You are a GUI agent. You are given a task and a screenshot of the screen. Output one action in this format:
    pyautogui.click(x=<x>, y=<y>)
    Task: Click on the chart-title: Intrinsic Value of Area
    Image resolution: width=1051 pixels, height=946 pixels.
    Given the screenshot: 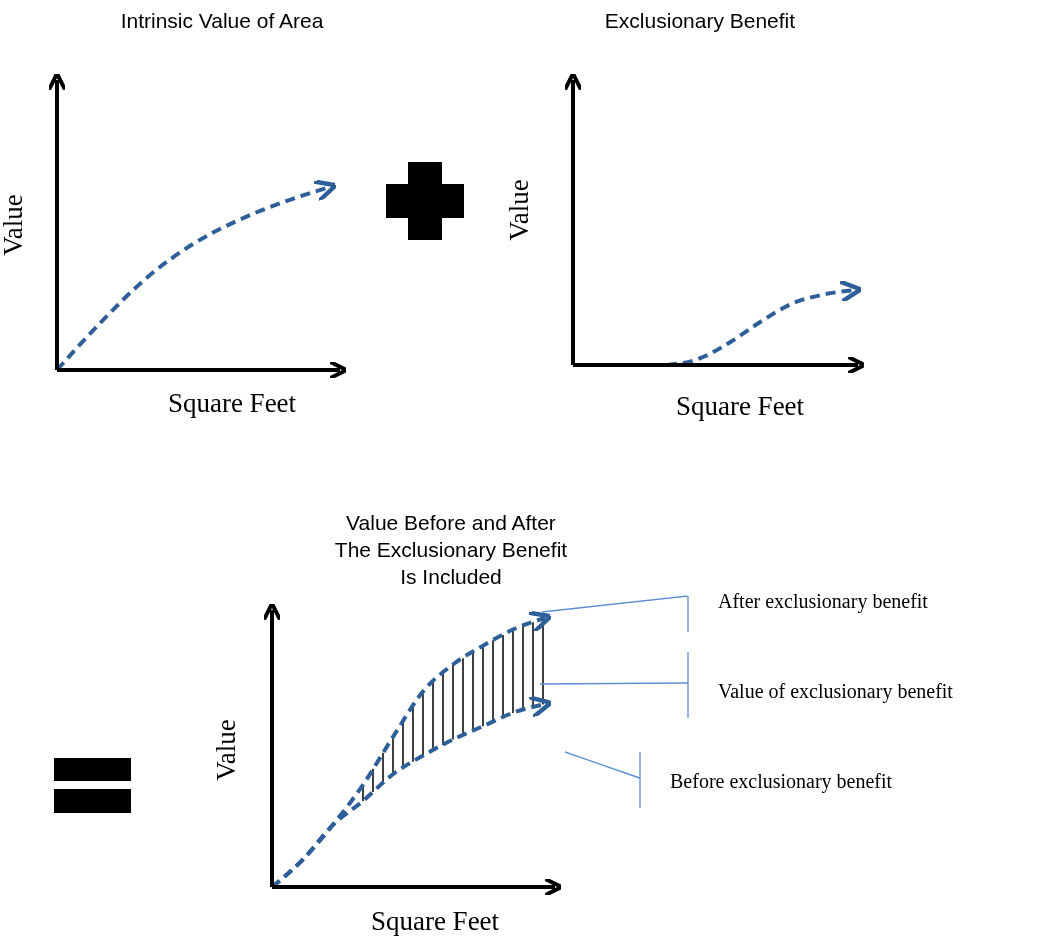 What is the action you would take?
    pyautogui.click(x=222, y=20)
    